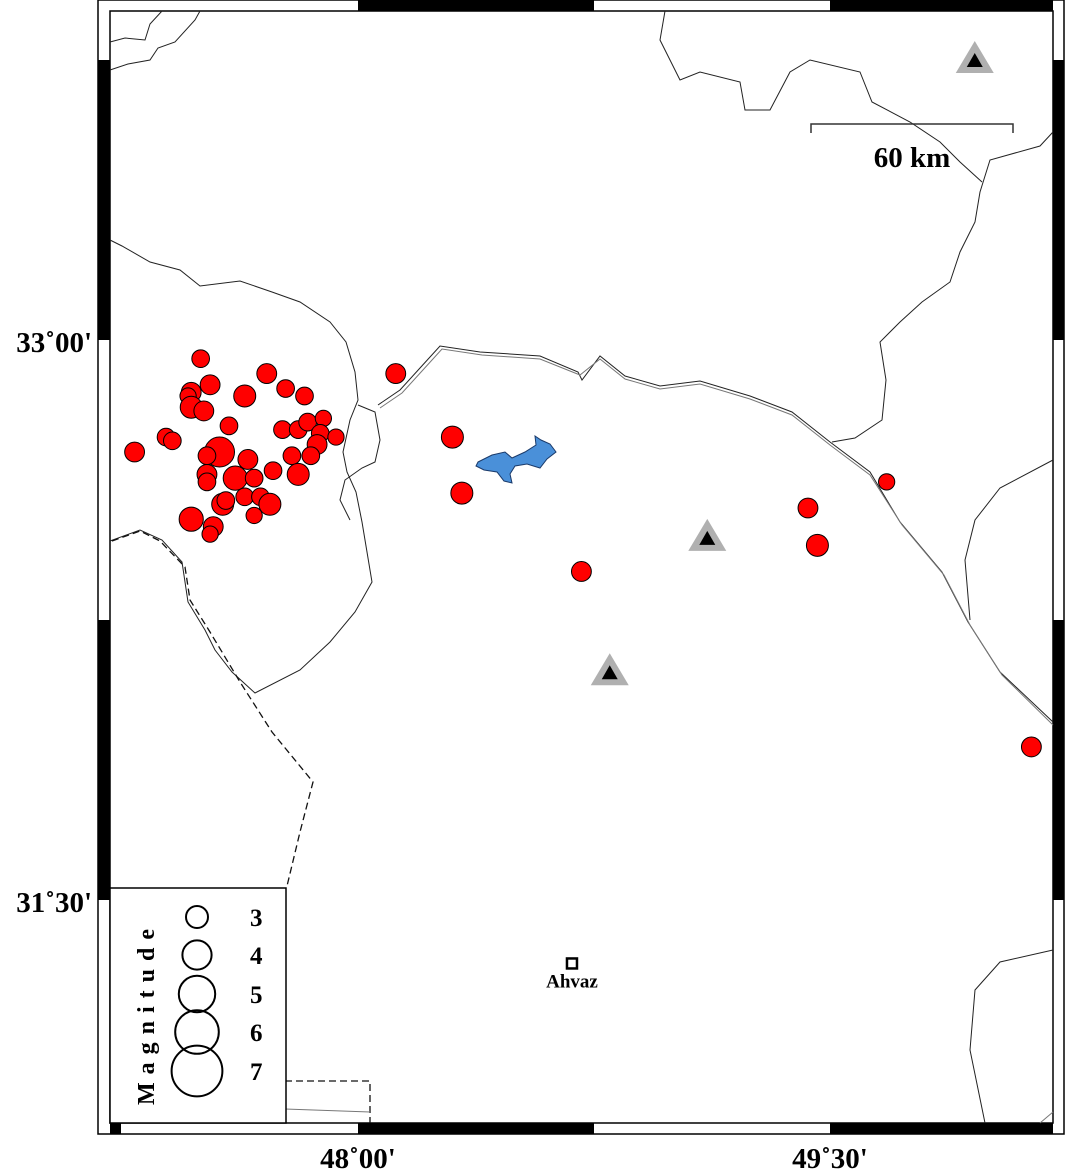 The width and height of the screenshot is (1066, 1173). I want to click on city-label: Ahvaz, so click(572, 981).